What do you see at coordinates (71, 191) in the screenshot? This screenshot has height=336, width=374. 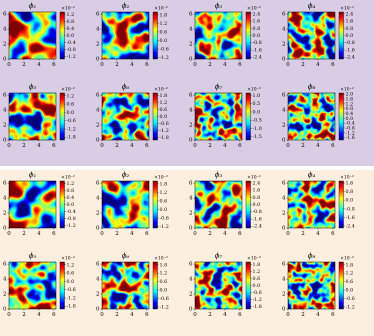 I see `colorbar-tick-label: 0.8` at bounding box center [71, 191].